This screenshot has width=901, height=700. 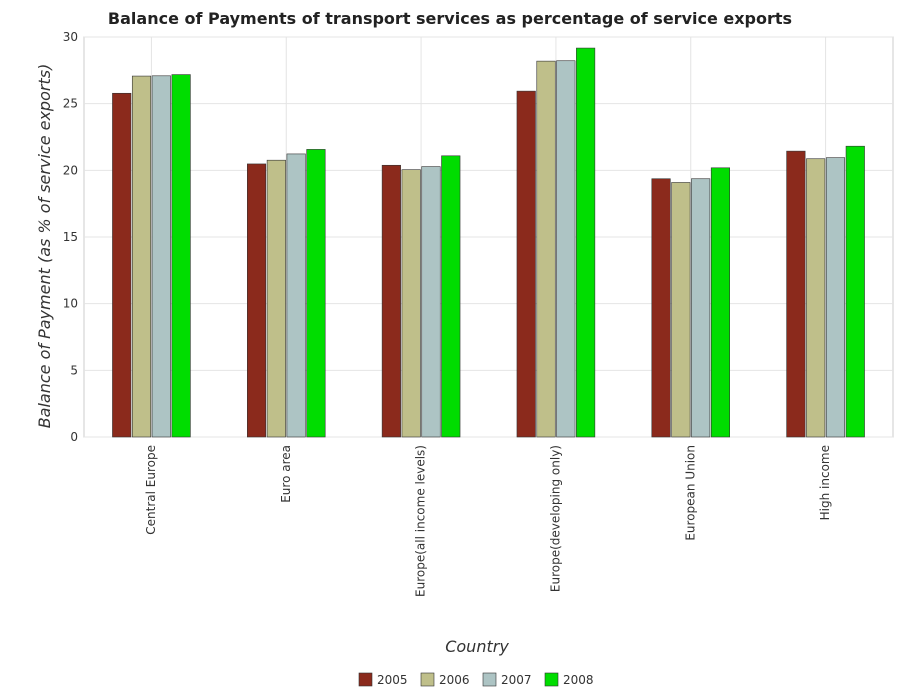 What do you see at coordinates (421, 521) in the screenshot?
I see `x-tick-label: Europe(all income levels)` at bounding box center [421, 521].